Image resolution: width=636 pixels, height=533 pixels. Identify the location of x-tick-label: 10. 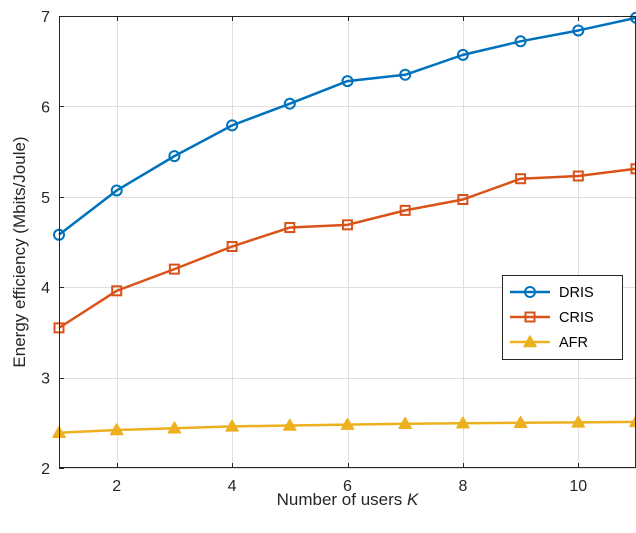
(578, 486).